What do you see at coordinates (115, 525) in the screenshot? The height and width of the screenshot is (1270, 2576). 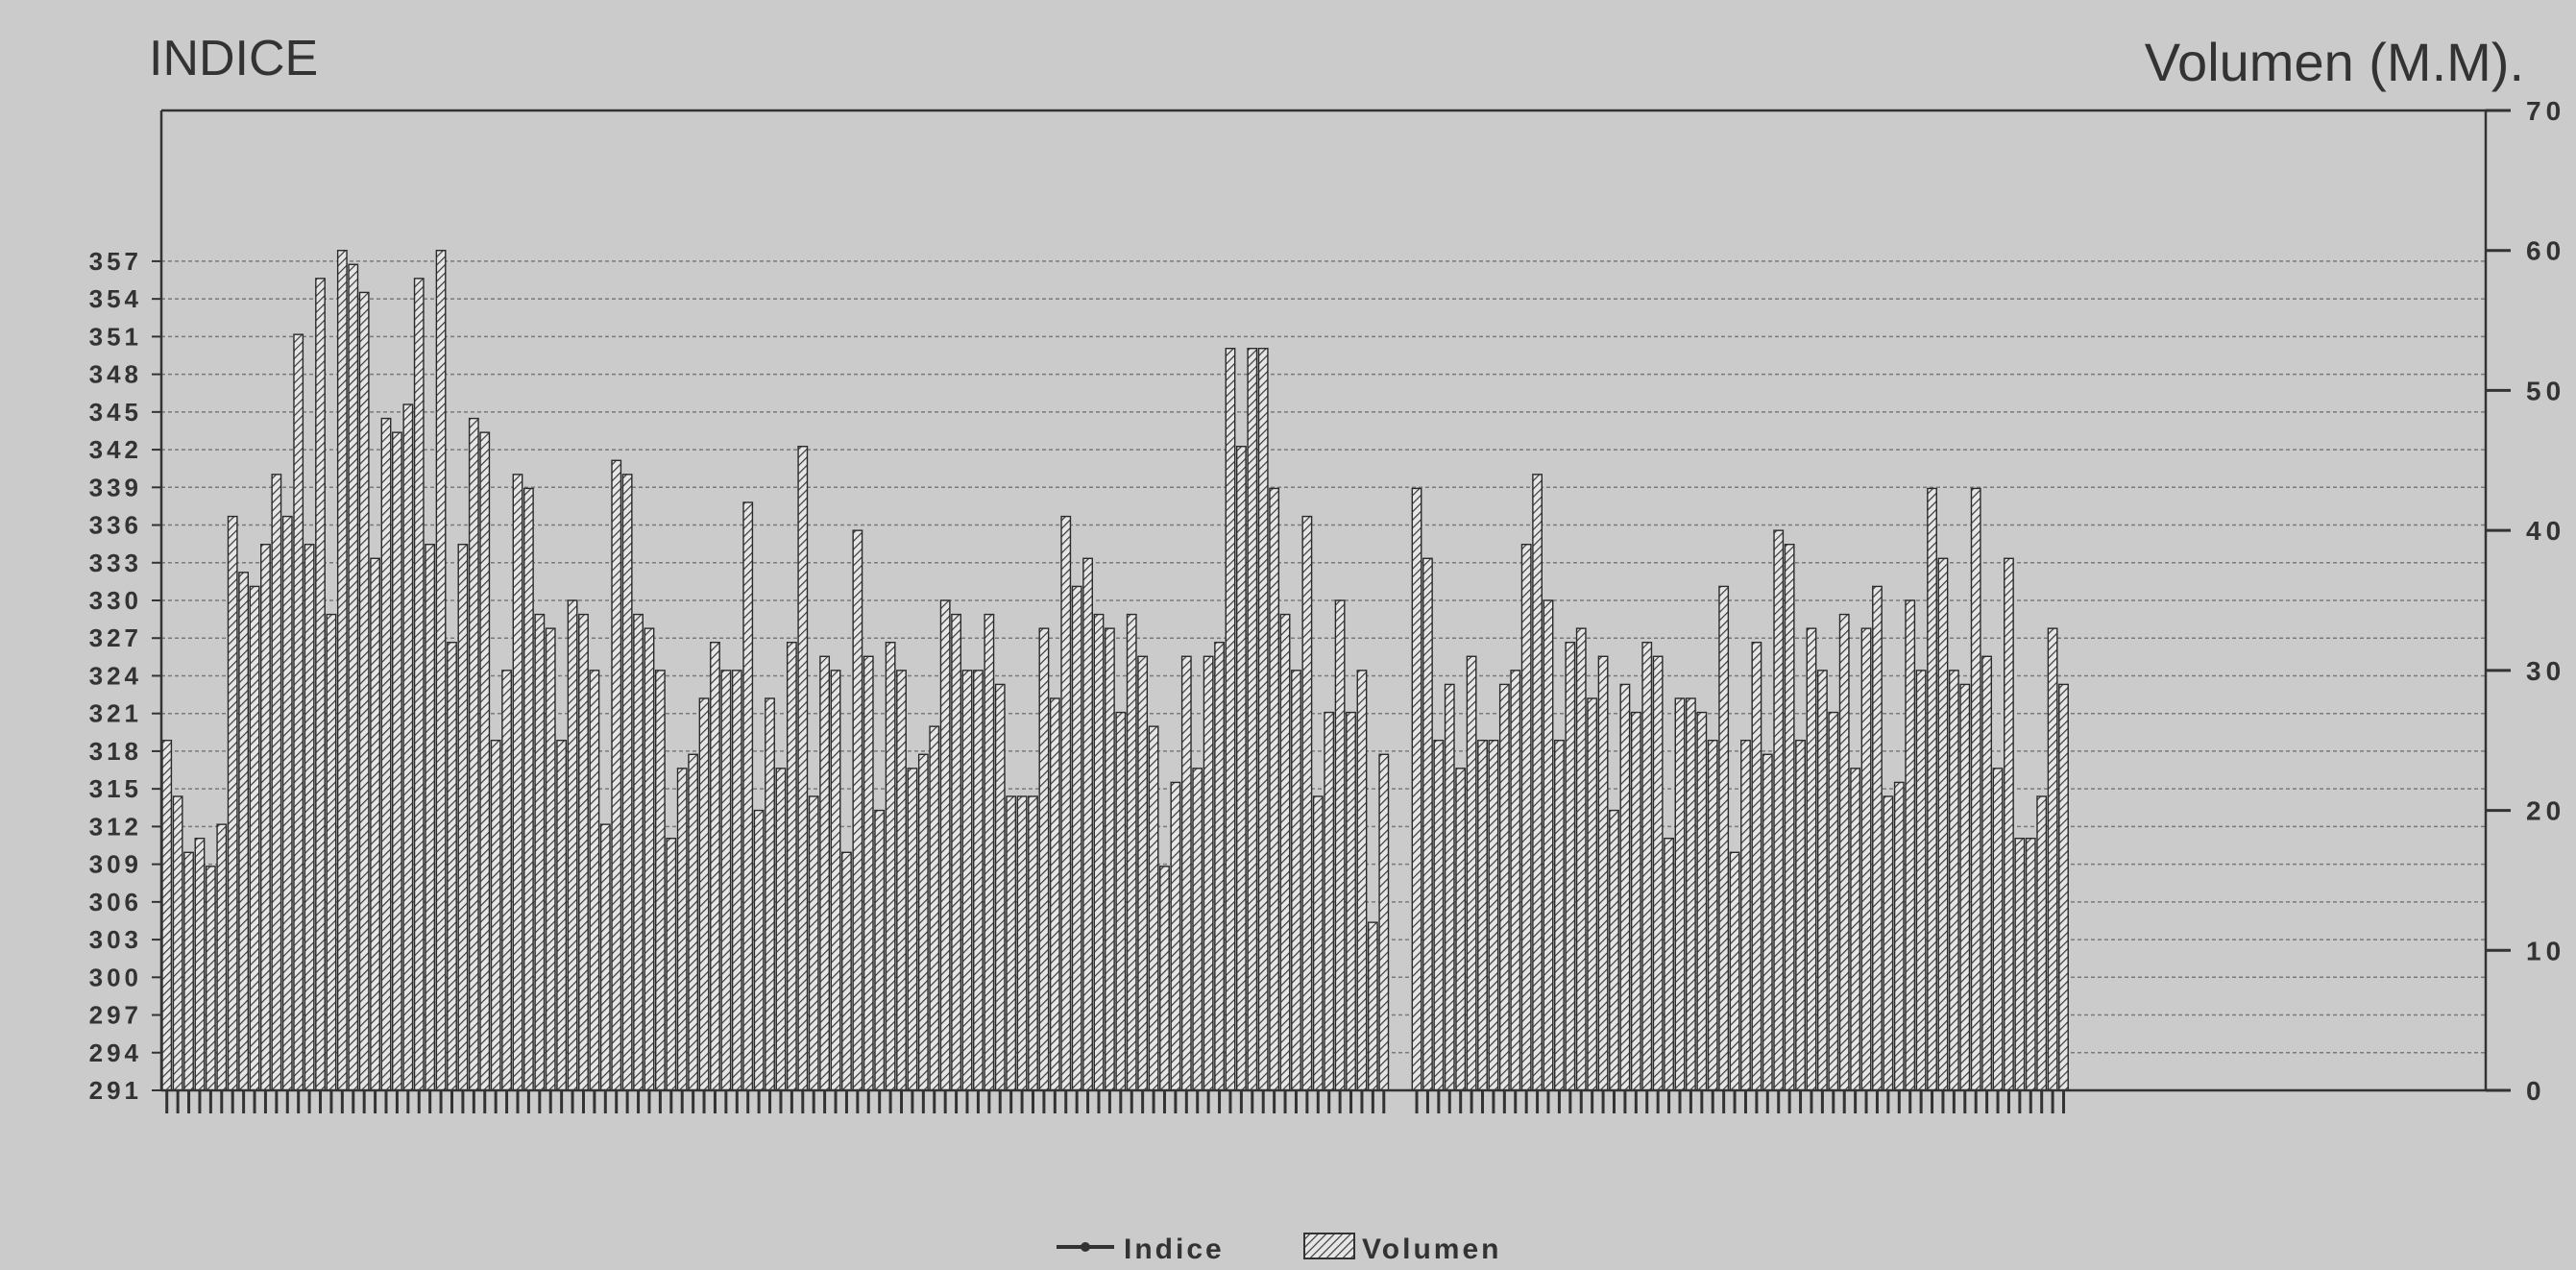 I see `left-tick-label: 336` at bounding box center [115, 525].